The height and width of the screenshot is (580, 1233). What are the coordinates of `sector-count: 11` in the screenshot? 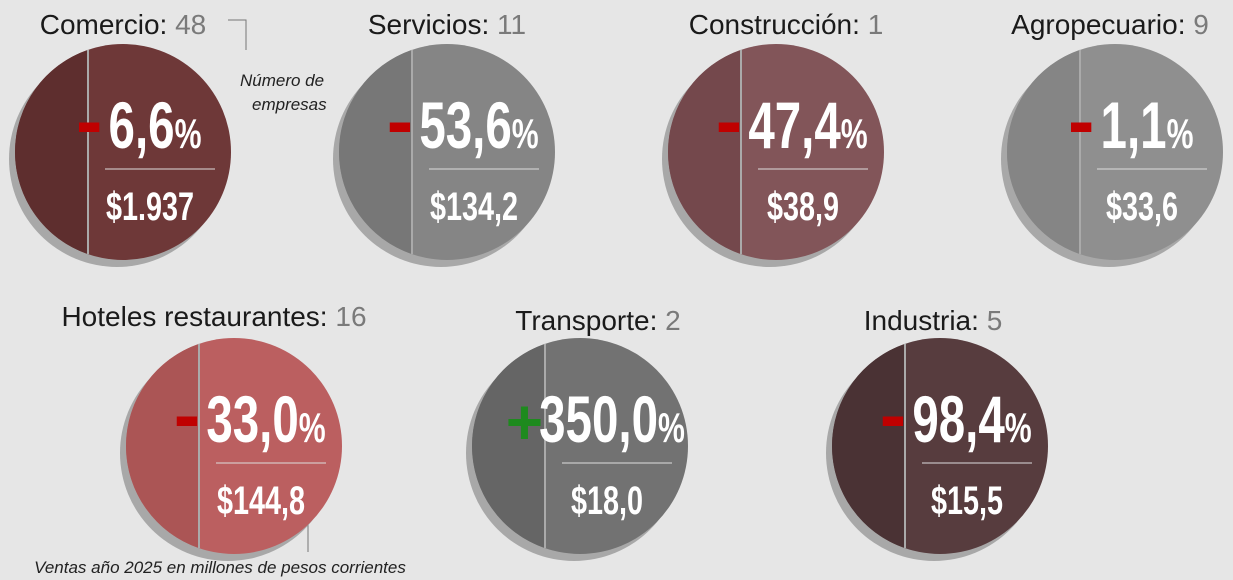 It's located at (511, 24).